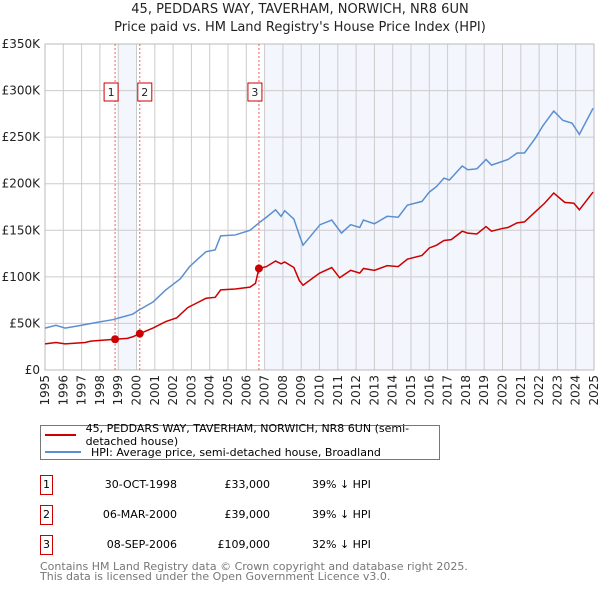  I want to click on transaction-date: 08-SEP-2006, so click(141, 544).